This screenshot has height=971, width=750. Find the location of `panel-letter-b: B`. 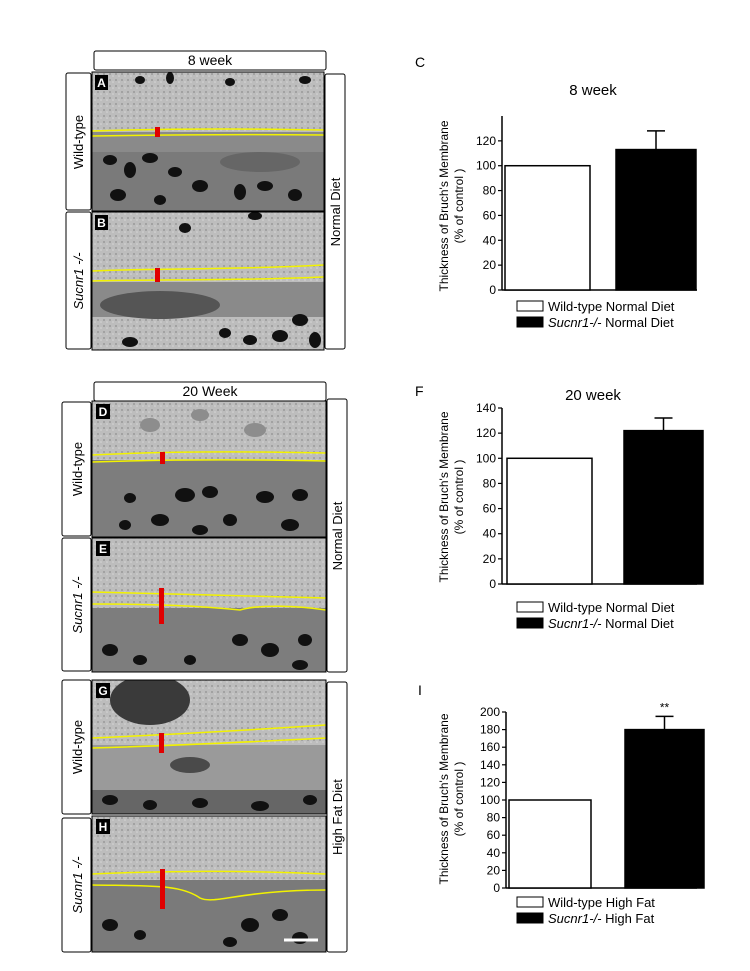

panel-letter-b: B is located at coordinates (101, 222).